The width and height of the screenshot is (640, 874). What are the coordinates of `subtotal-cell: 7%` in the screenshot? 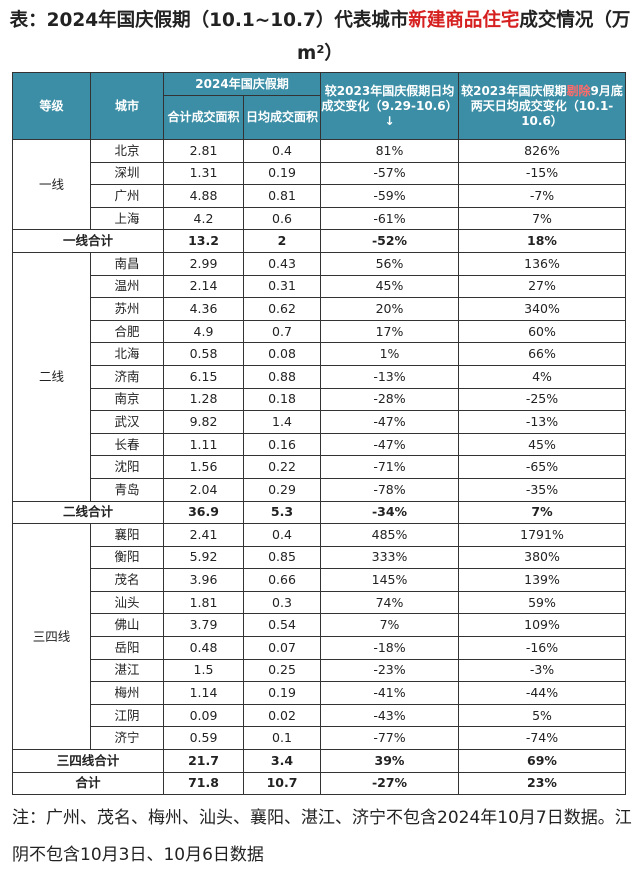 It's located at (542, 512).